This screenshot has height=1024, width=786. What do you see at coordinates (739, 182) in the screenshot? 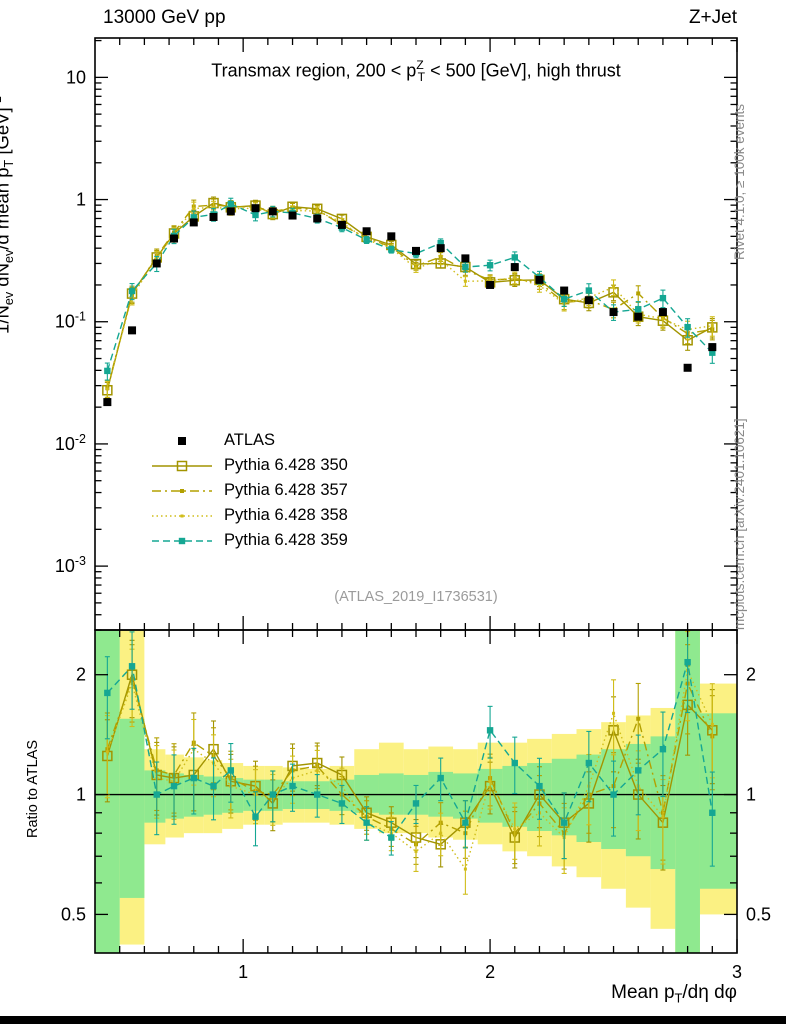
I see `rivet-version-label: Rivet 4.1.0, ≥ 100k events` at bounding box center [739, 182].